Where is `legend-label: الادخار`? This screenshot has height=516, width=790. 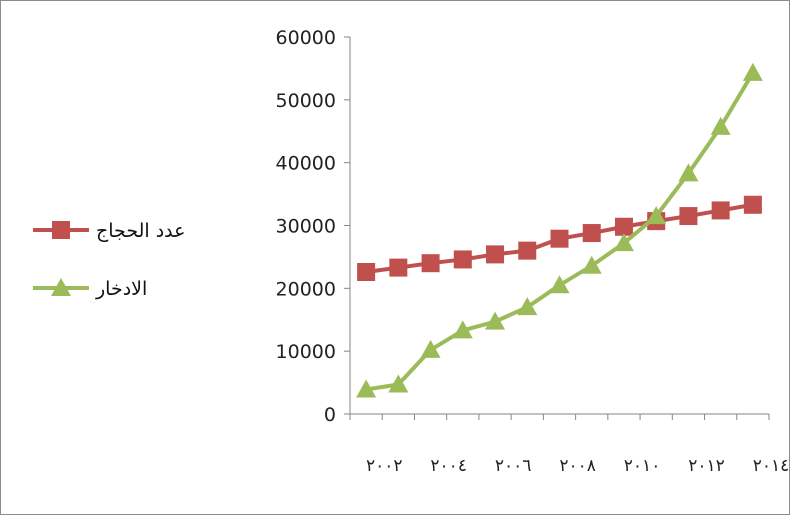 legend-label: الادخار is located at coordinates (121, 289).